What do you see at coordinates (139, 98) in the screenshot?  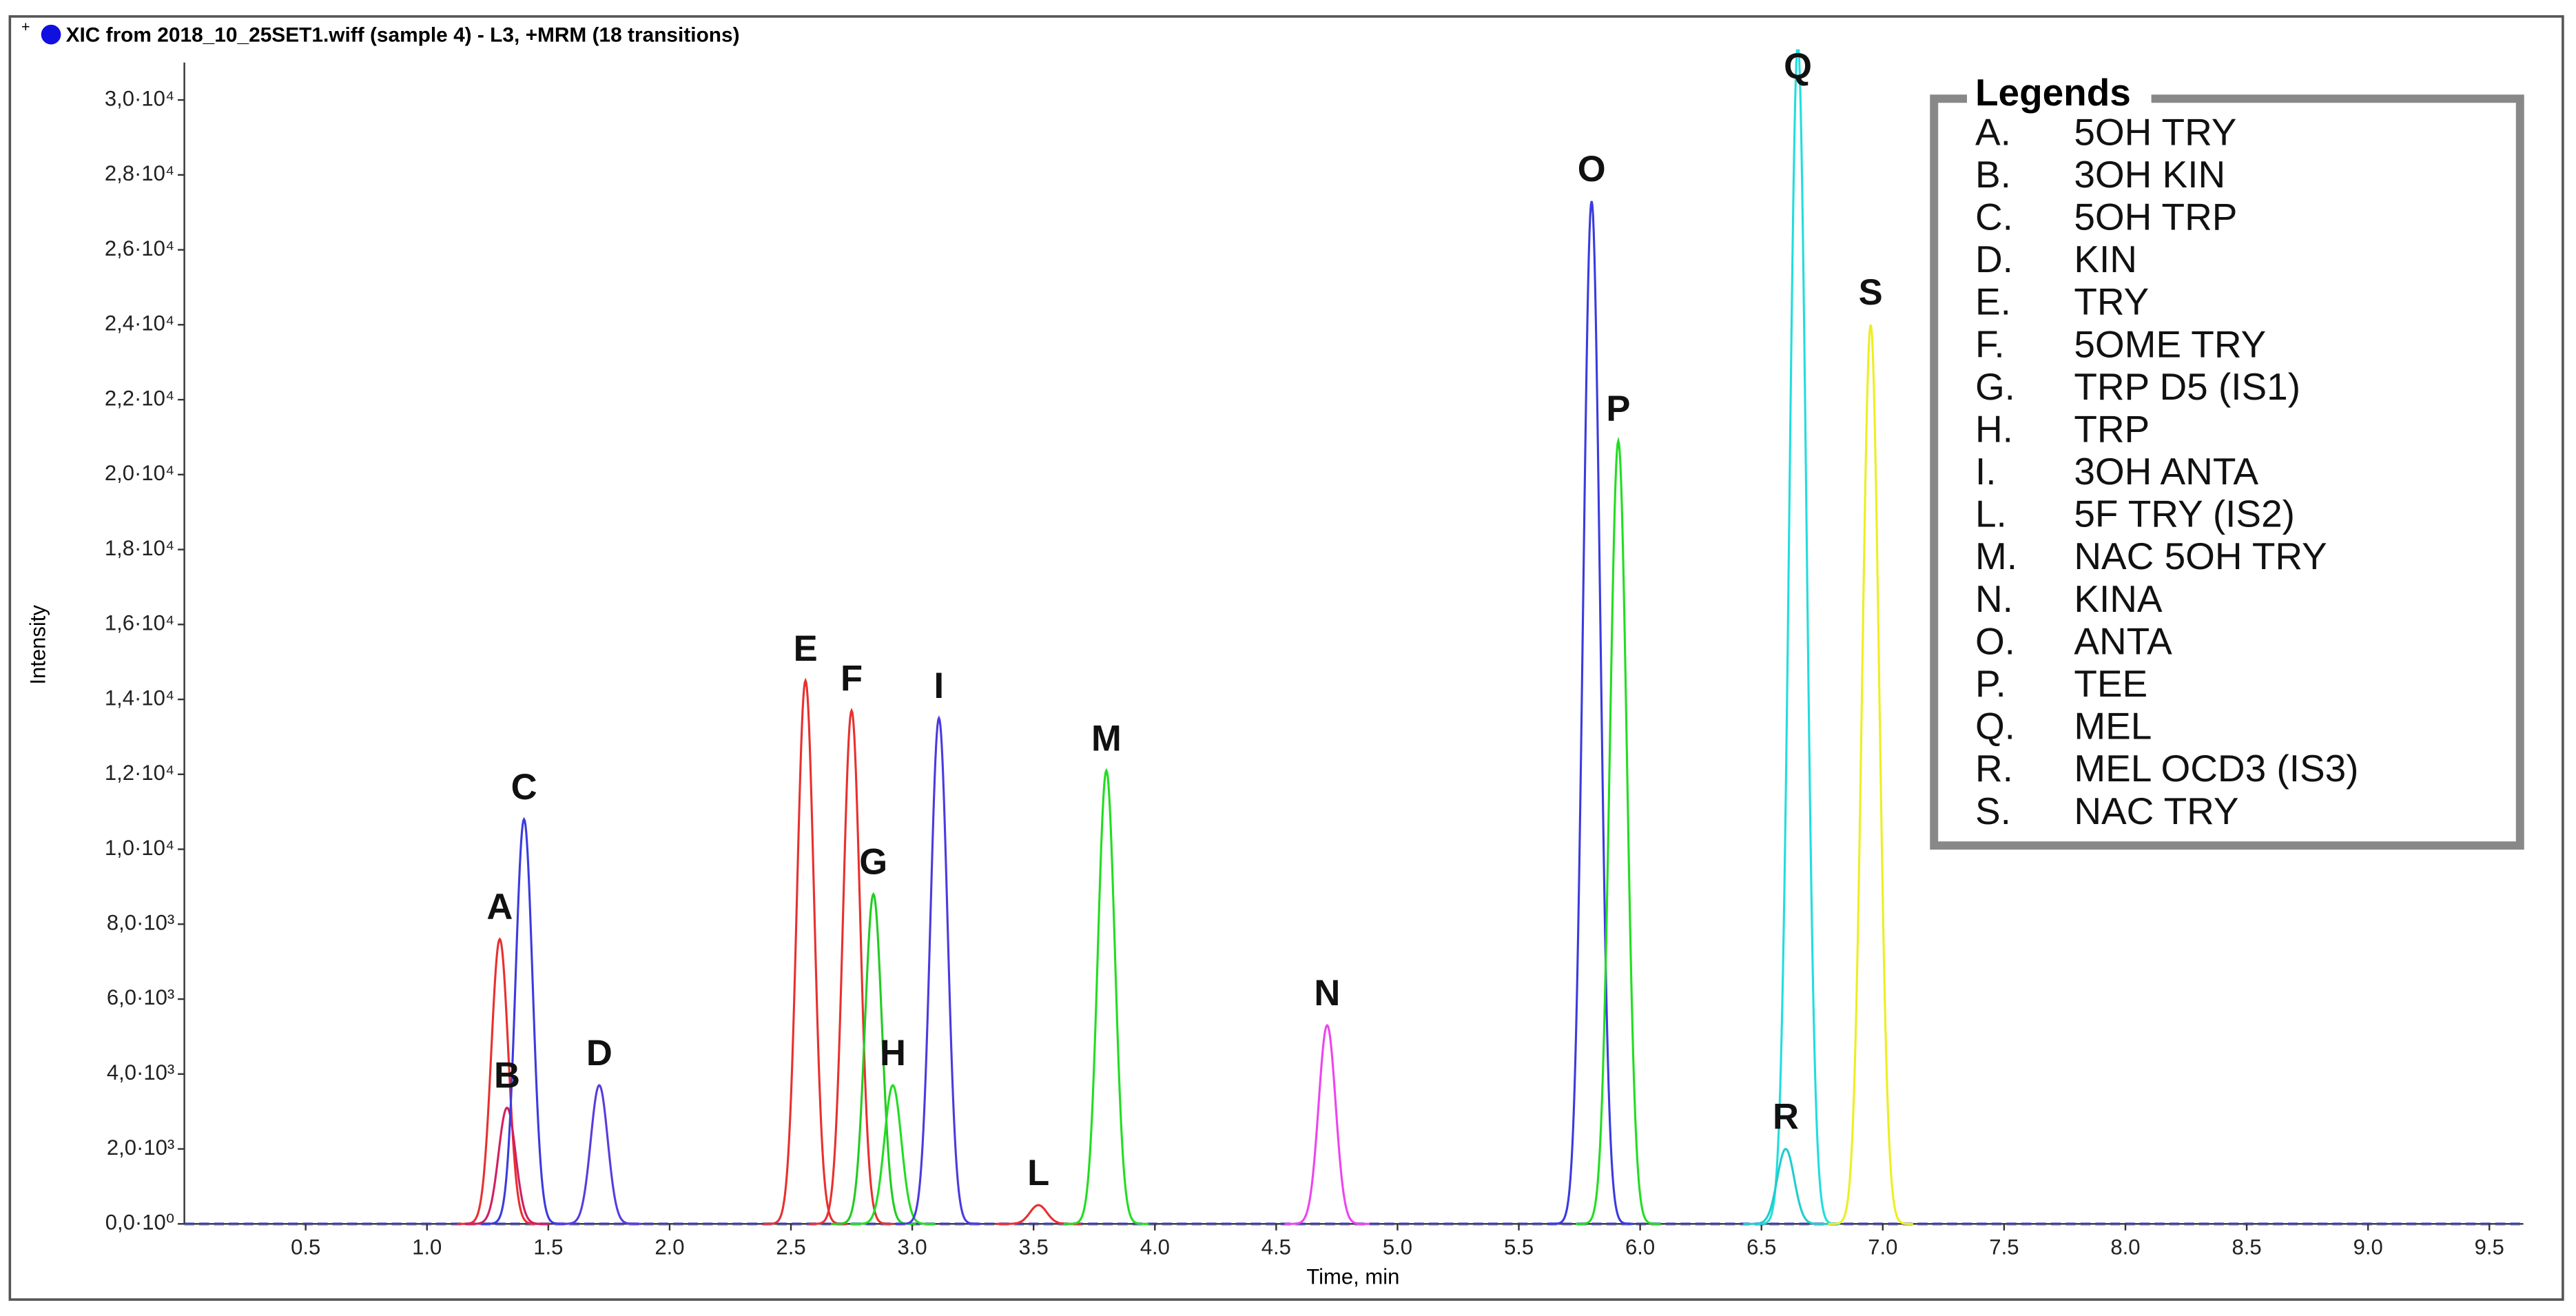 I see `y-tick-label: 3,0·10⁴` at bounding box center [139, 98].